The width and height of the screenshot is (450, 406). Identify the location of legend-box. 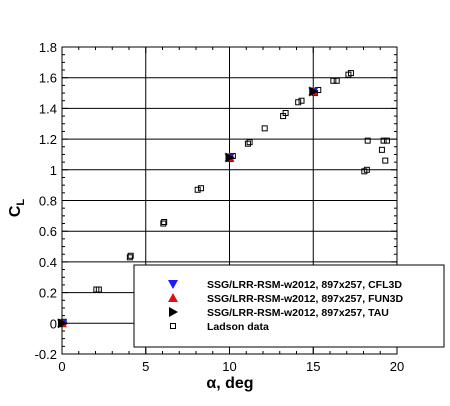
(289, 306).